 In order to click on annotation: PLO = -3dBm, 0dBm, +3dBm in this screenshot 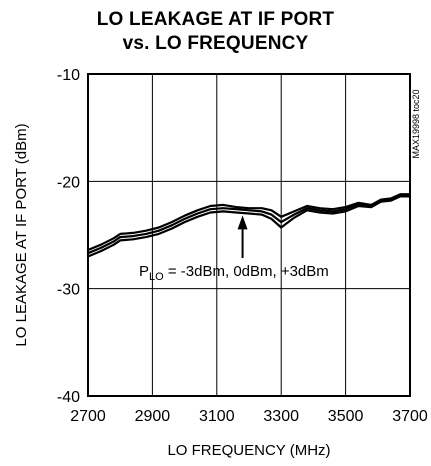, I will do `click(234, 249)`.